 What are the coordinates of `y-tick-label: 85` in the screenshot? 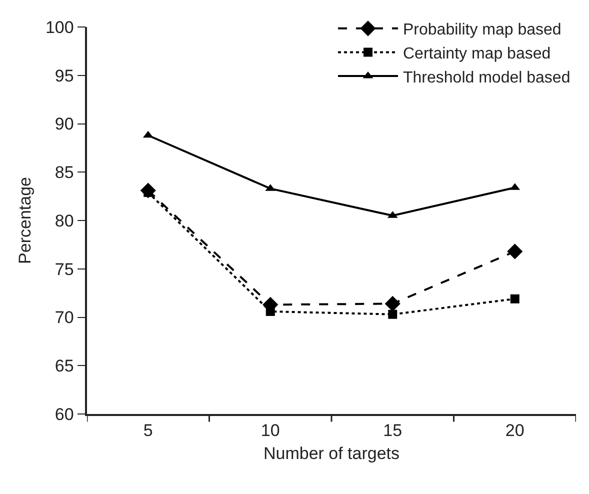 It's located at (64, 172).